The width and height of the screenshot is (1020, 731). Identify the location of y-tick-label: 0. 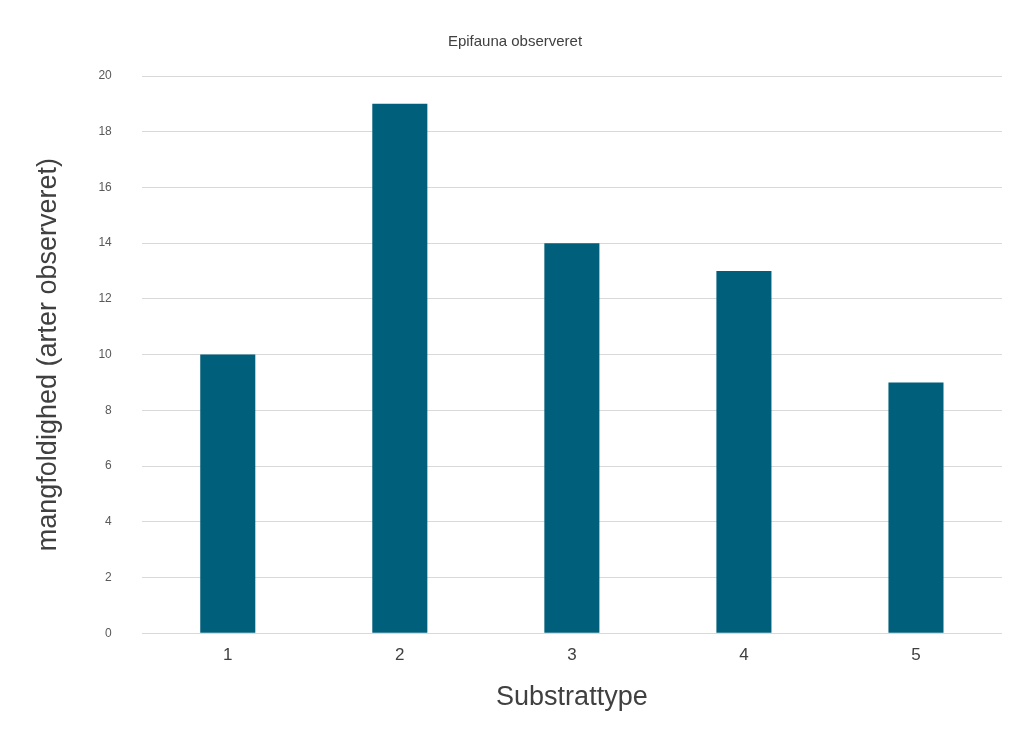
(109, 632).